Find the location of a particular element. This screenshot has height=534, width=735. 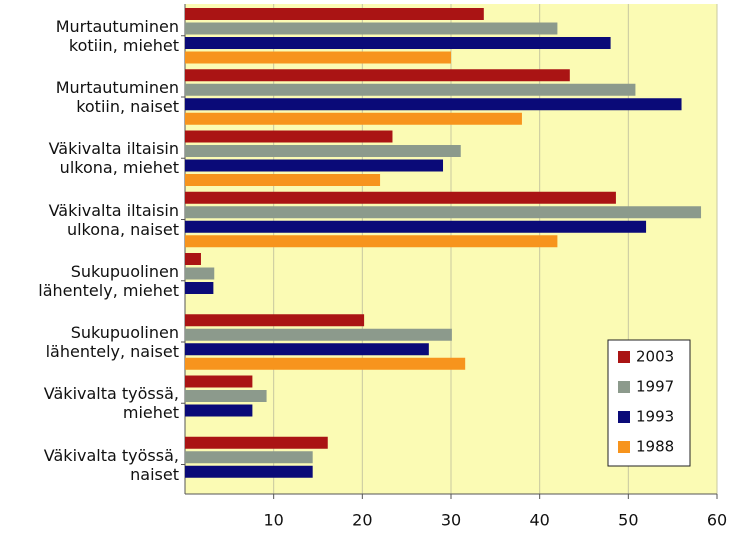

category-label: Sukupuolinen lähentely, naiset is located at coordinates (112, 342).